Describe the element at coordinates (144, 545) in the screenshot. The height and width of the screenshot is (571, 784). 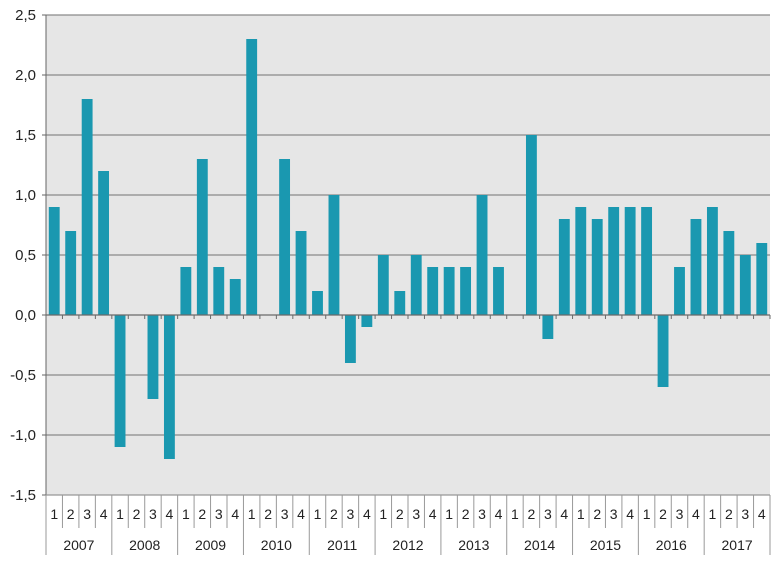
I see `year-label: 2008` at that location.